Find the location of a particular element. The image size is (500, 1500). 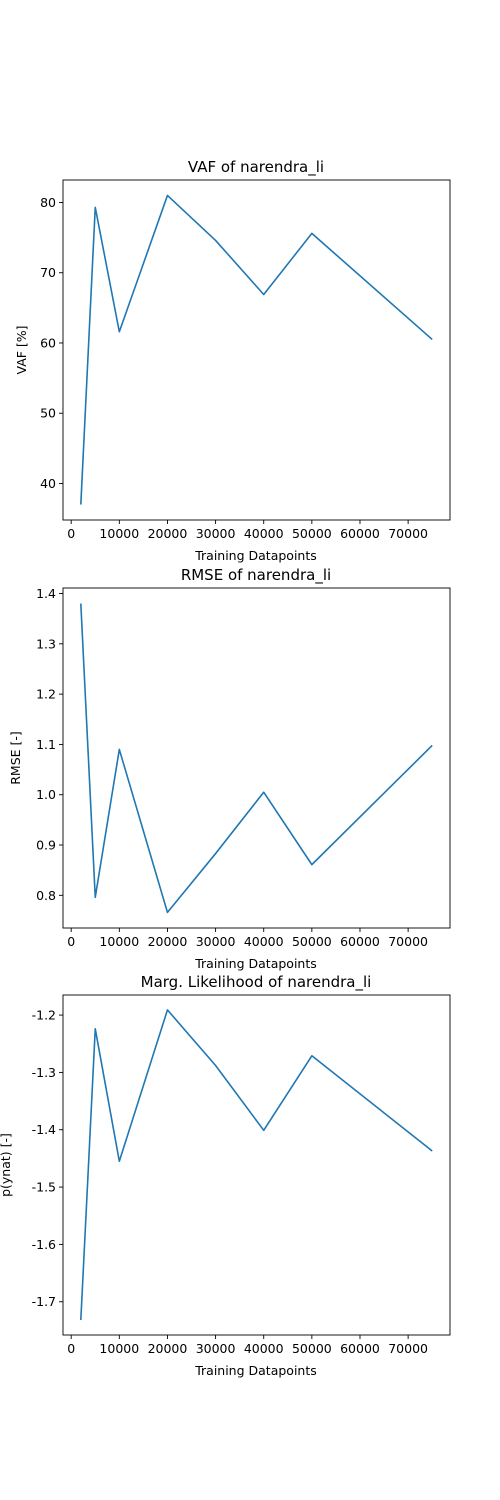

y-tick-label: 0.9 is located at coordinates (46, 845).